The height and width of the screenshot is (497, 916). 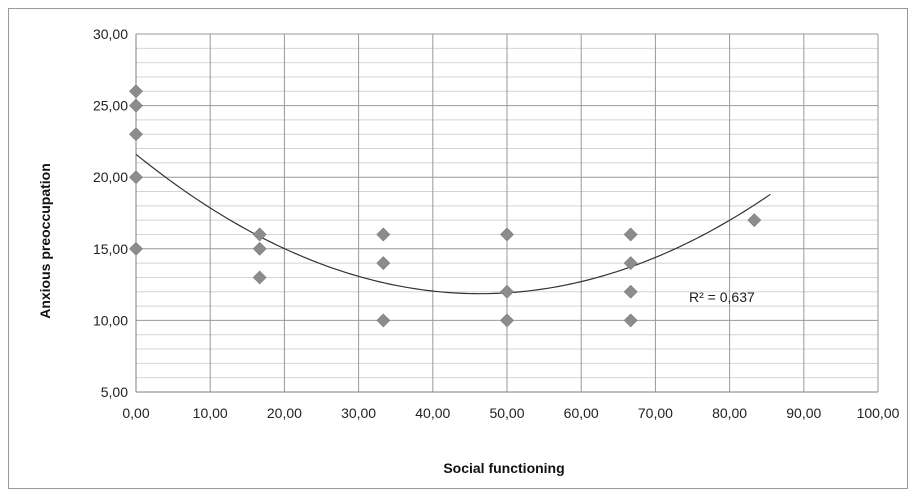 I want to click on x-tick-label: 30,00, so click(x=358, y=413).